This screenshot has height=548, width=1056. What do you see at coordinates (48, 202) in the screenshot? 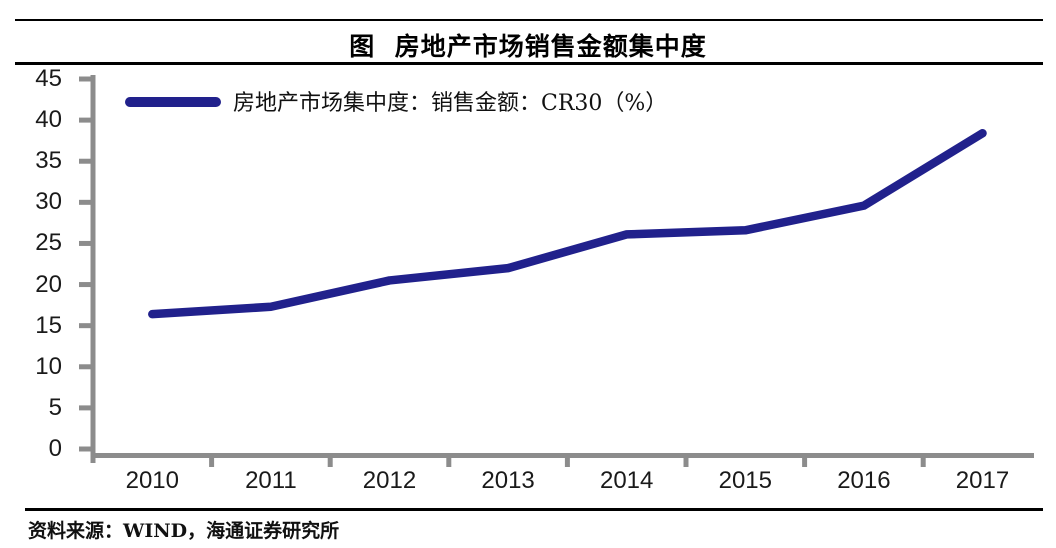
I see `y-tick-label: 30` at bounding box center [48, 202].